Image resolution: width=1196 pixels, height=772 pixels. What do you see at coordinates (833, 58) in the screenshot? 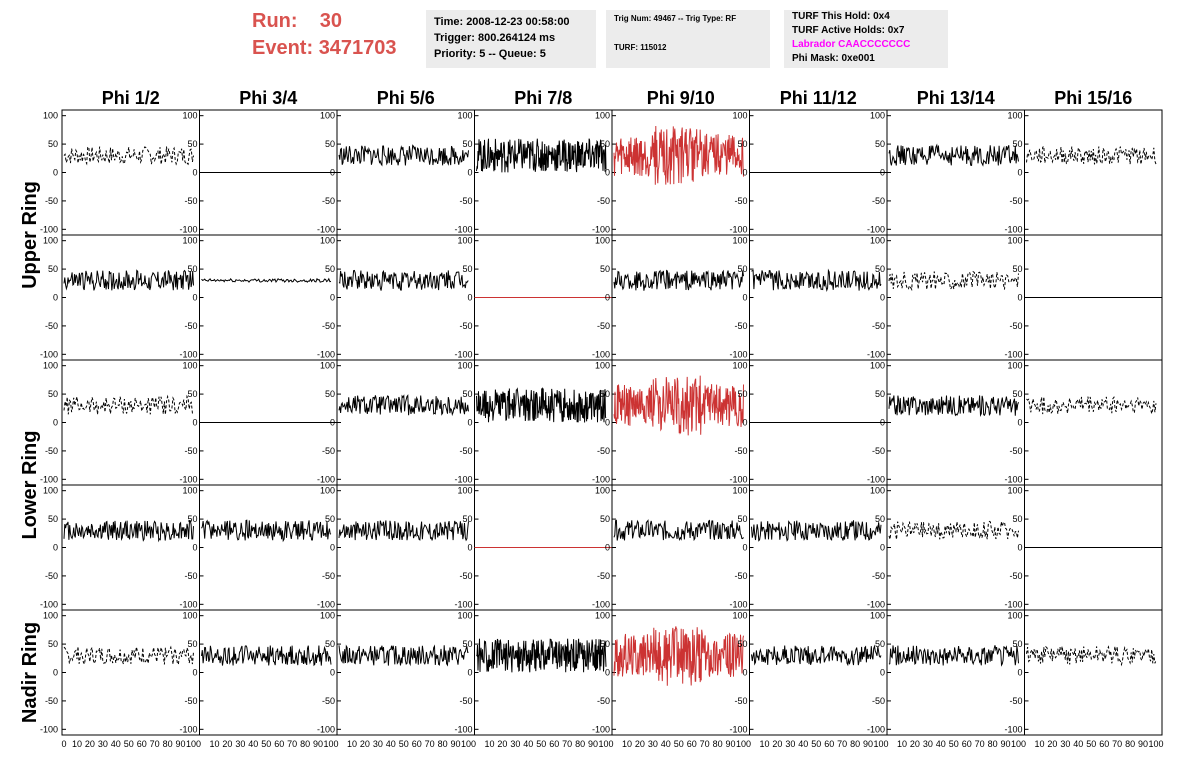
I see `phi-mask-text: Phi Mask: 0xe001` at bounding box center [833, 58].